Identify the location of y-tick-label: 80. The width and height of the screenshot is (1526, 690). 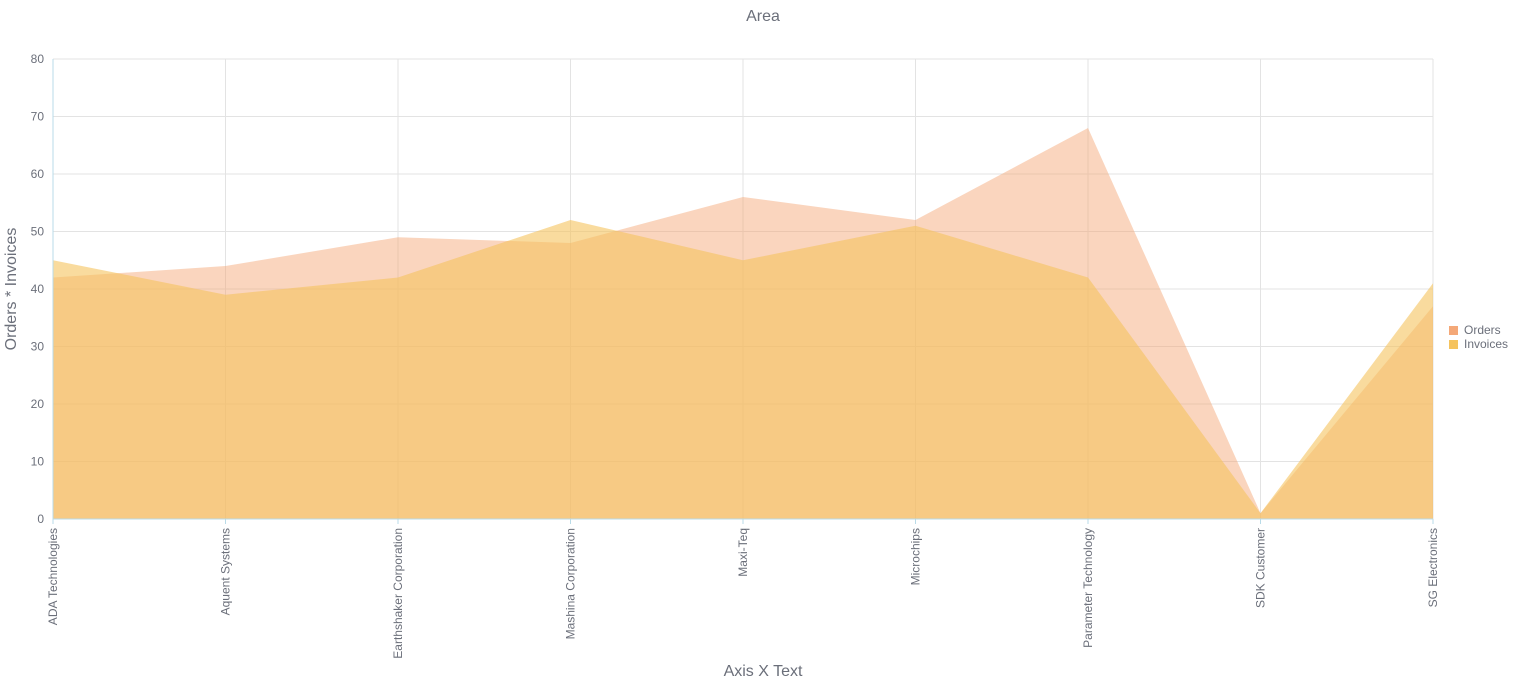
(38, 59).